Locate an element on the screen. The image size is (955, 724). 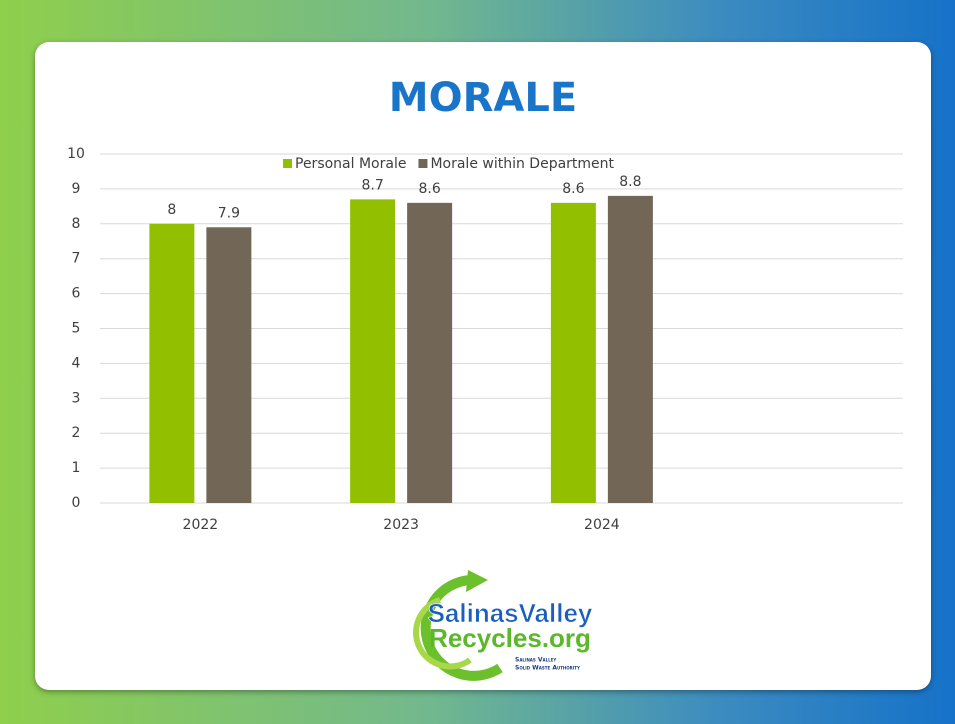
x-tick-label: 2023 is located at coordinates (401, 525).